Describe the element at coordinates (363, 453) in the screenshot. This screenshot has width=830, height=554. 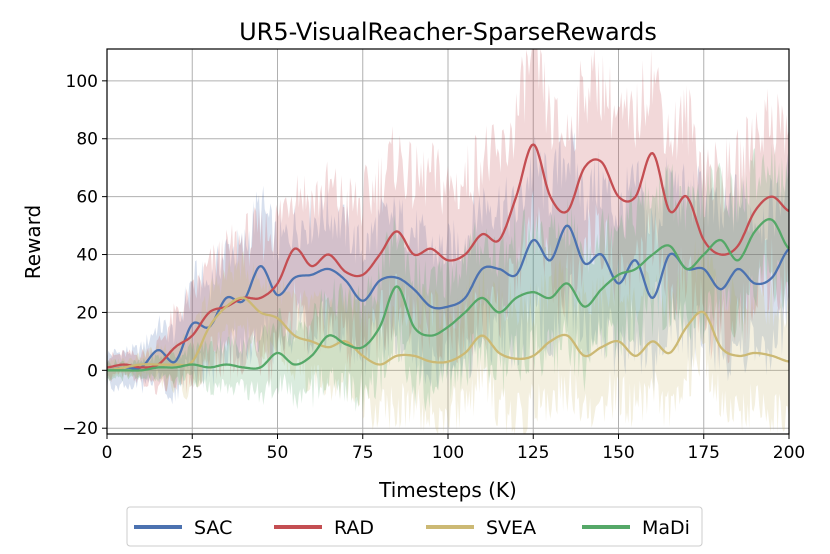
I see `x-tick-label: 75` at that location.